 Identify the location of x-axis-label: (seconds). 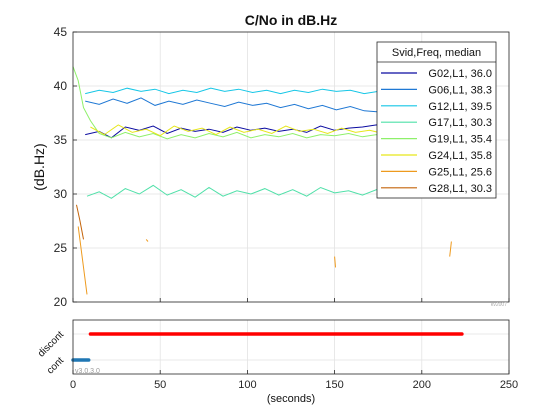
(291, 399).